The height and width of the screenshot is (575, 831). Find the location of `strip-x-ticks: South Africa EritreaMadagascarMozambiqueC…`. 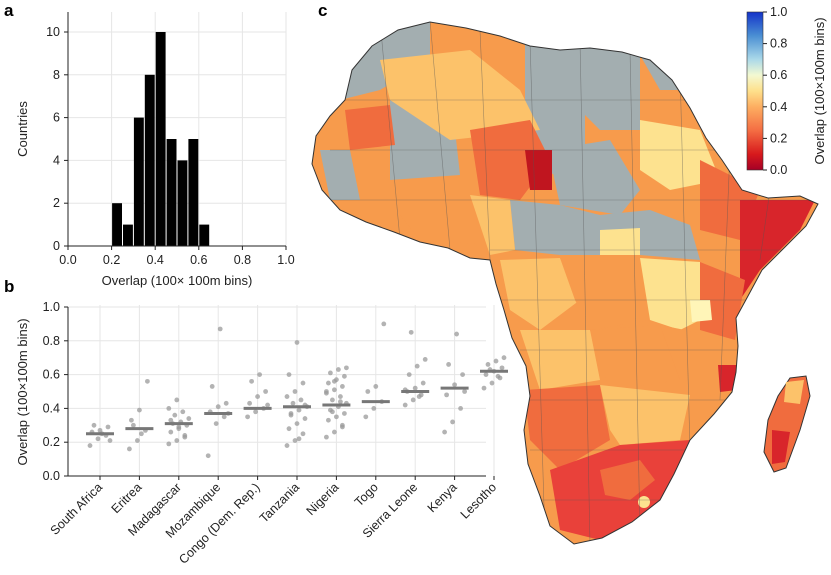

strip-x-ticks: South Africa EritreaMadagascarMozambiqueC… is located at coordinates (273, 521).